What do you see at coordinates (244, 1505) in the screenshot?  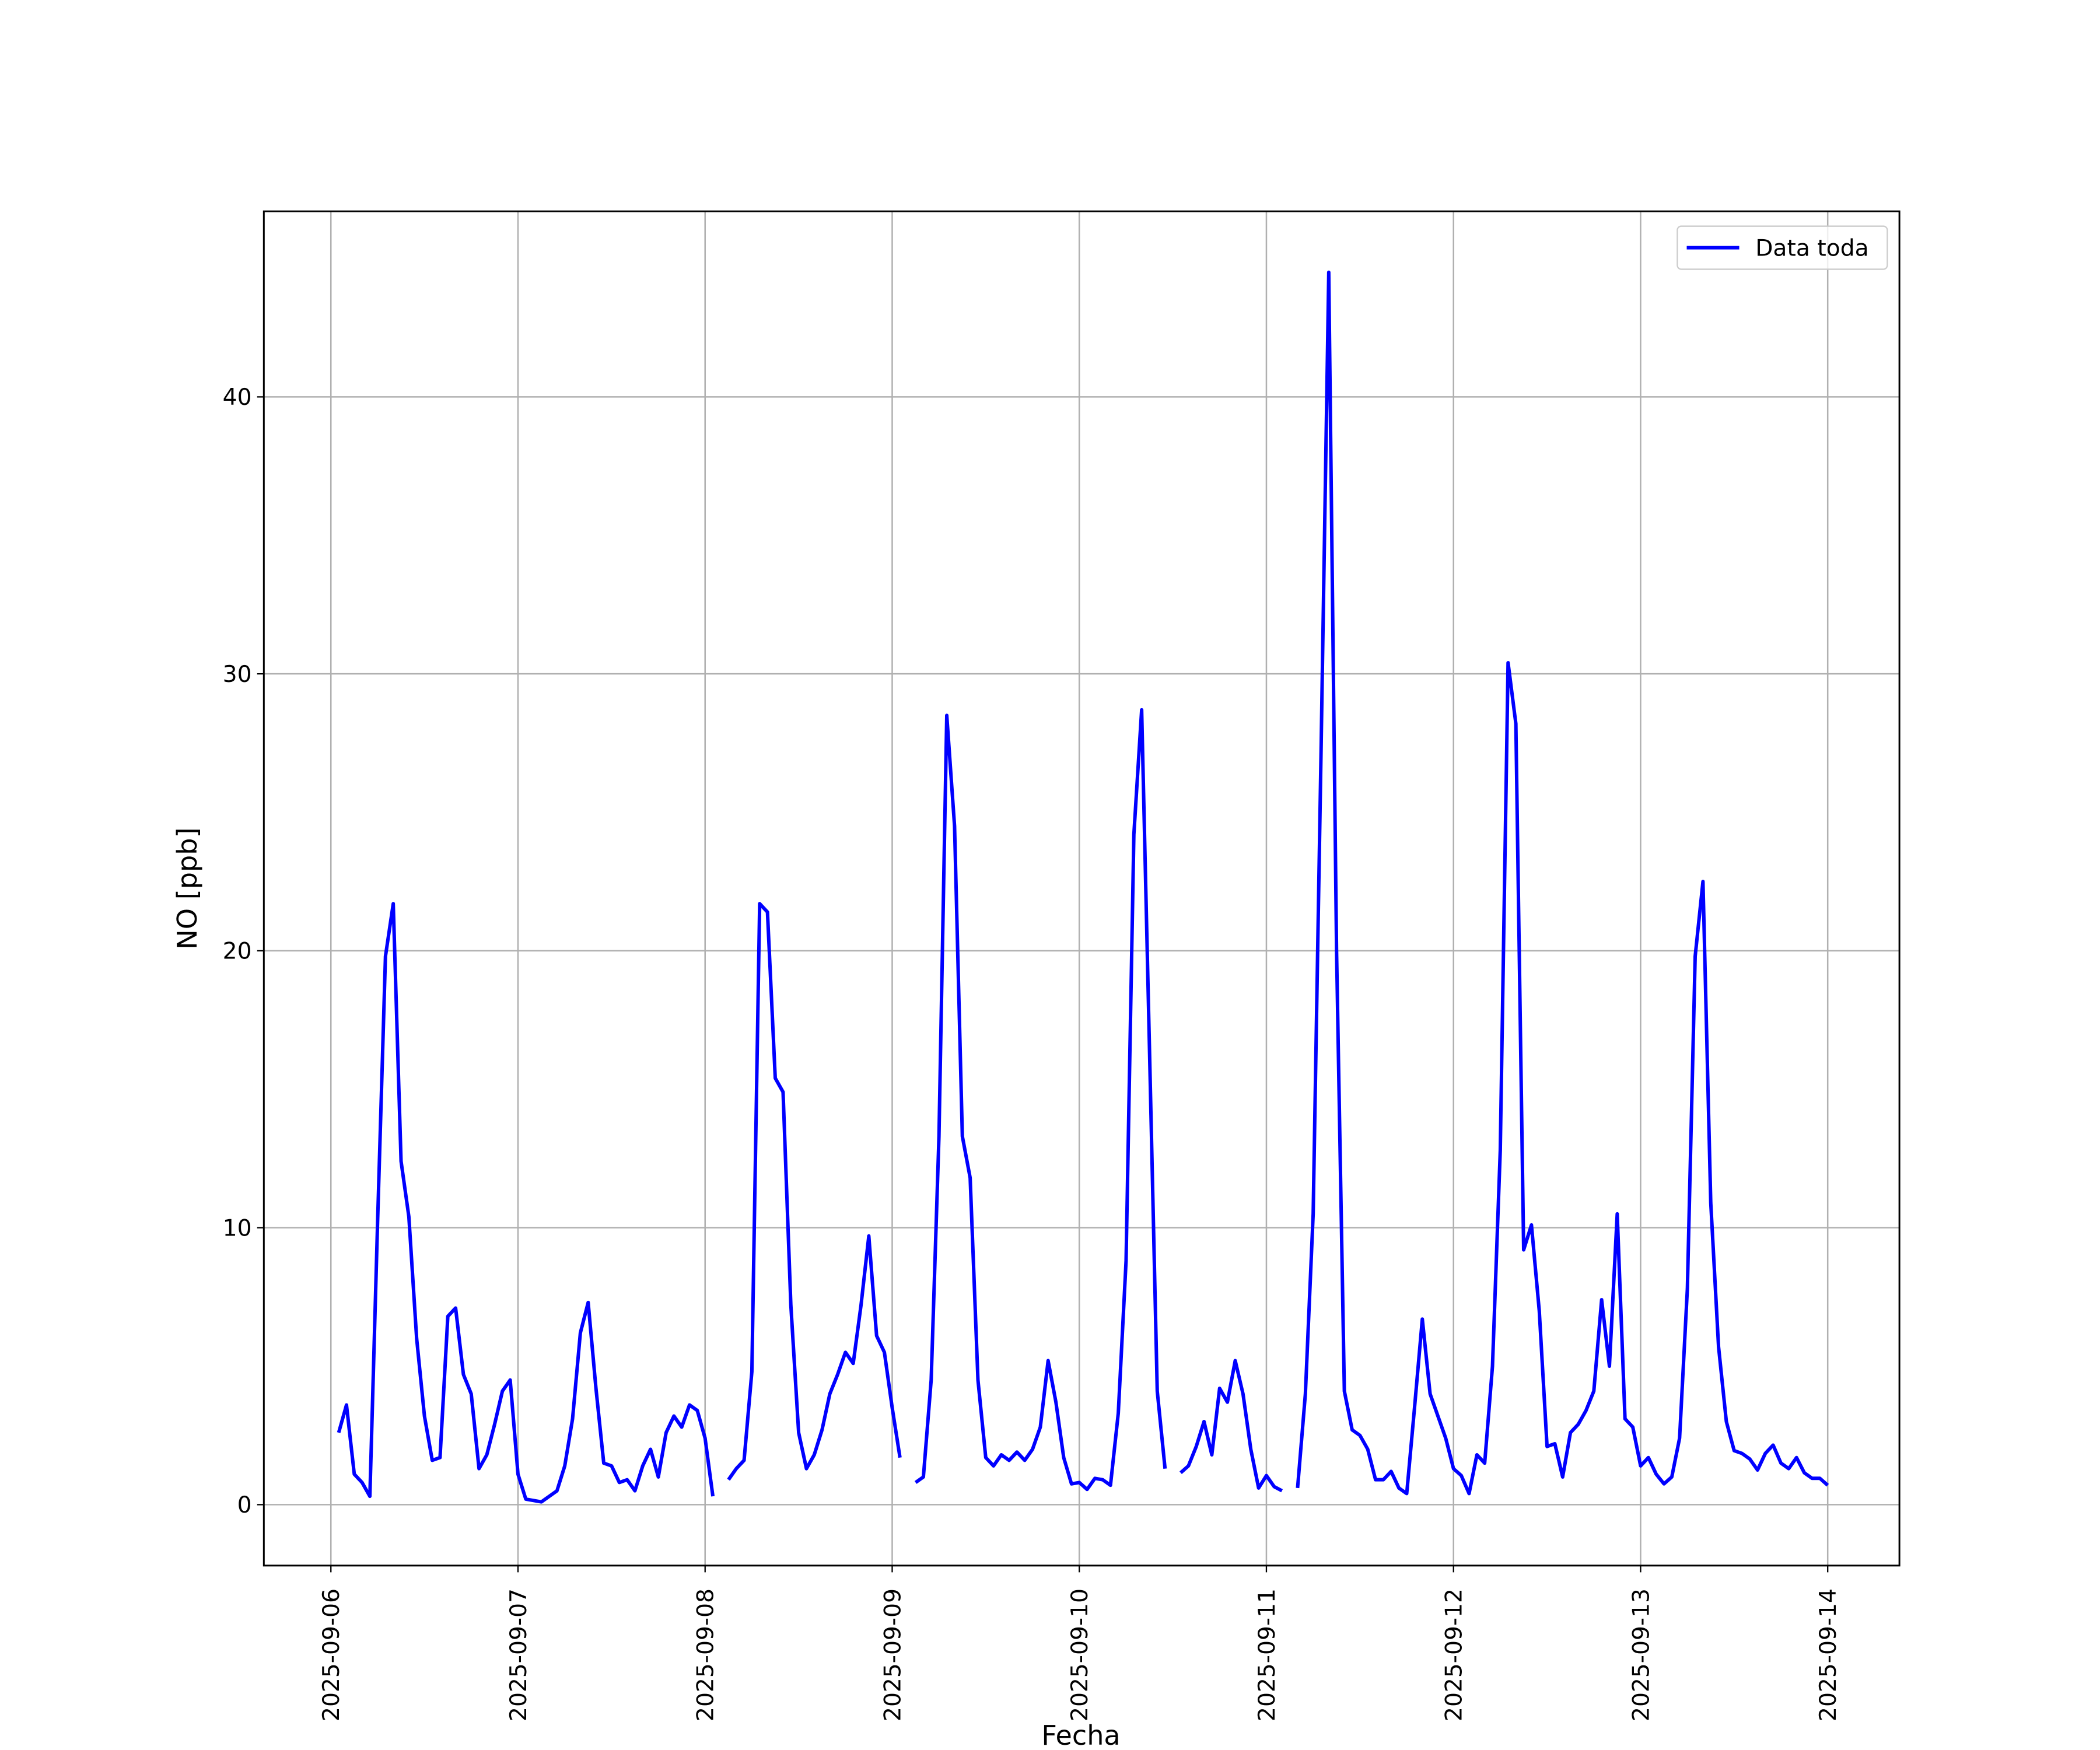 I see `y-tick-label: 0` at bounding box center [244, 1505].